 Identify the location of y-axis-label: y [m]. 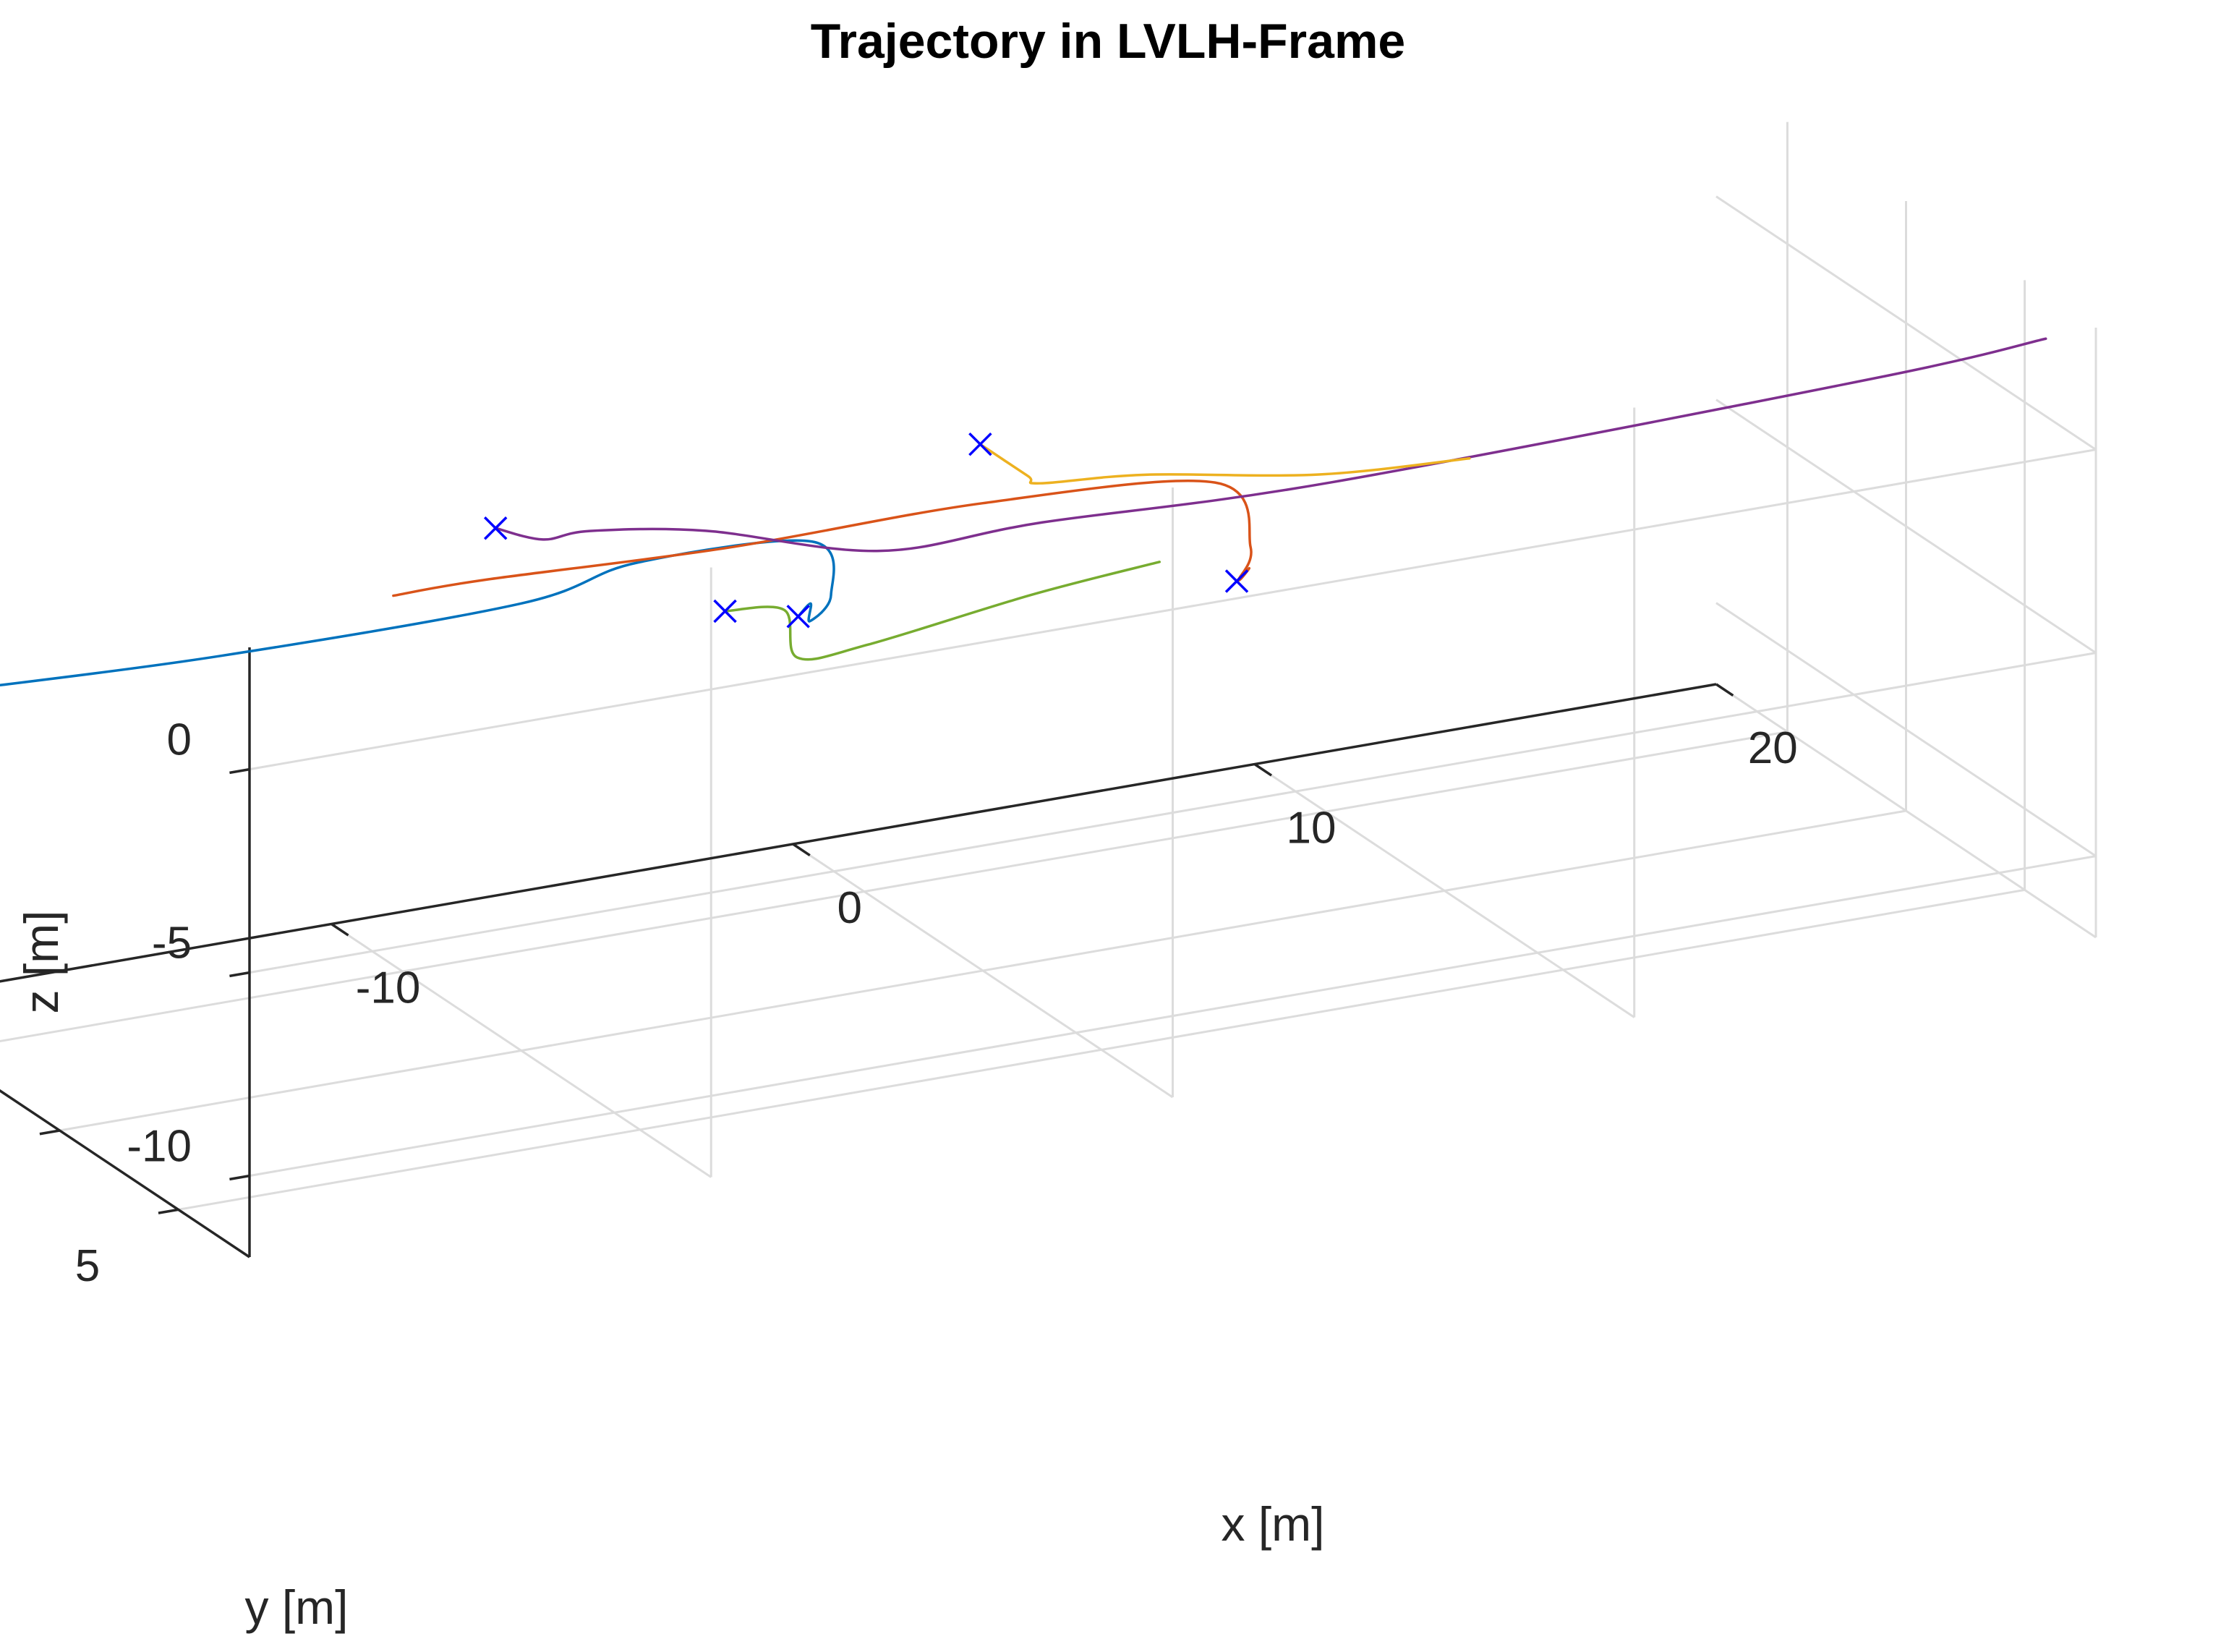
(297, 1607).